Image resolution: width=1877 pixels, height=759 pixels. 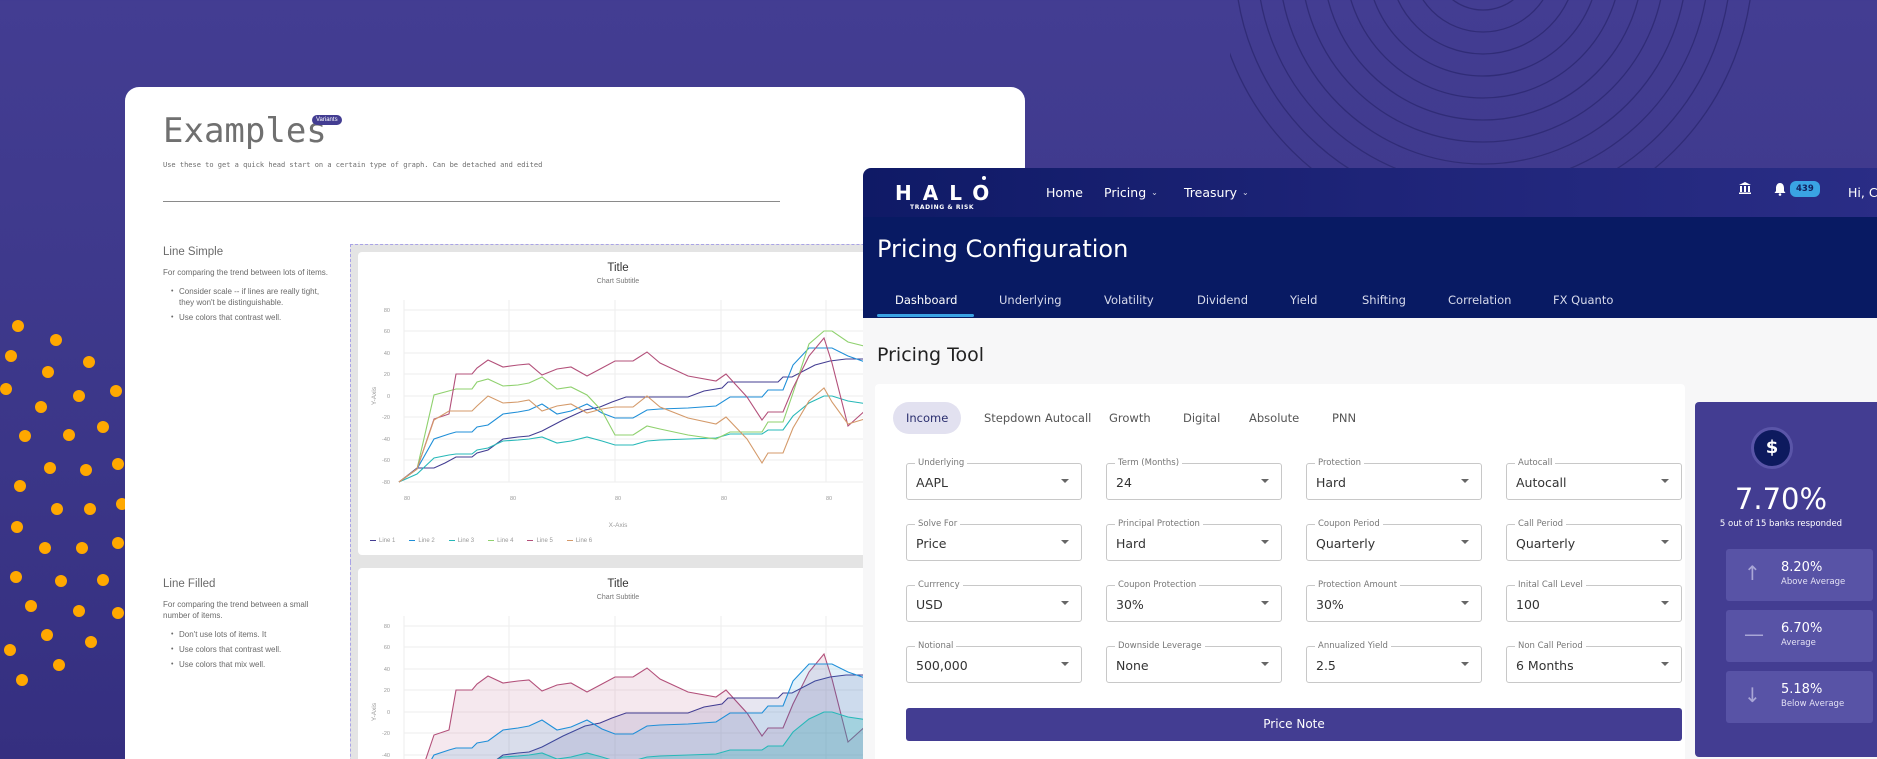 What do you see at coordinates (994, 662) in the screenshot?
I see `notional-select: Notional 500,000` at bounding box center [994, 662].